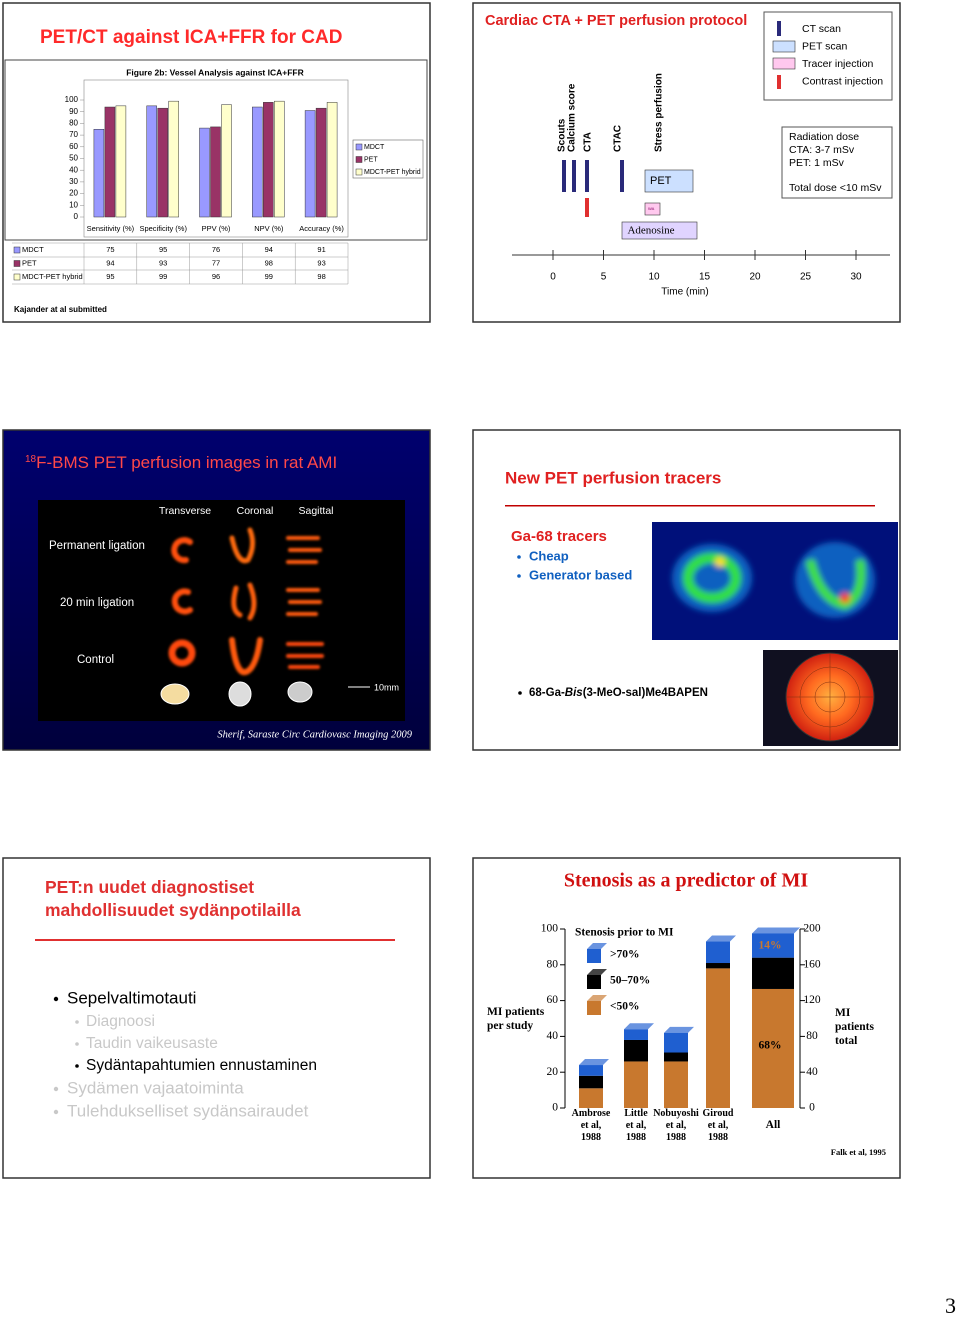  I want to click on chart-frame, so click(216, 150).